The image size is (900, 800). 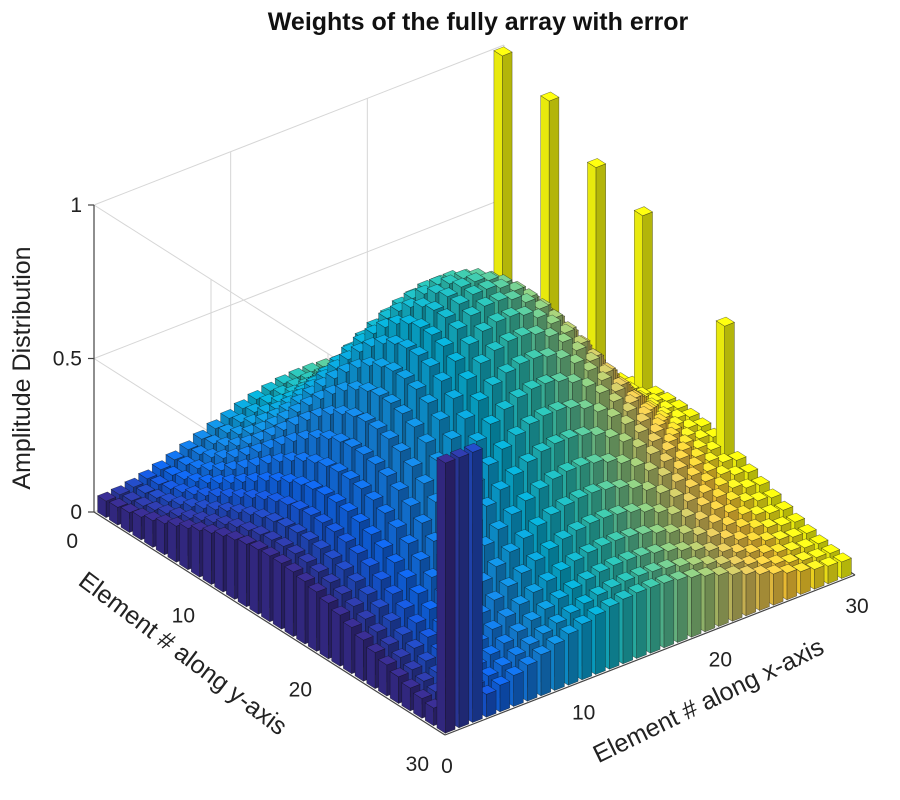 I want to click on y-tick-label: 20, so click(x=300, y=690).